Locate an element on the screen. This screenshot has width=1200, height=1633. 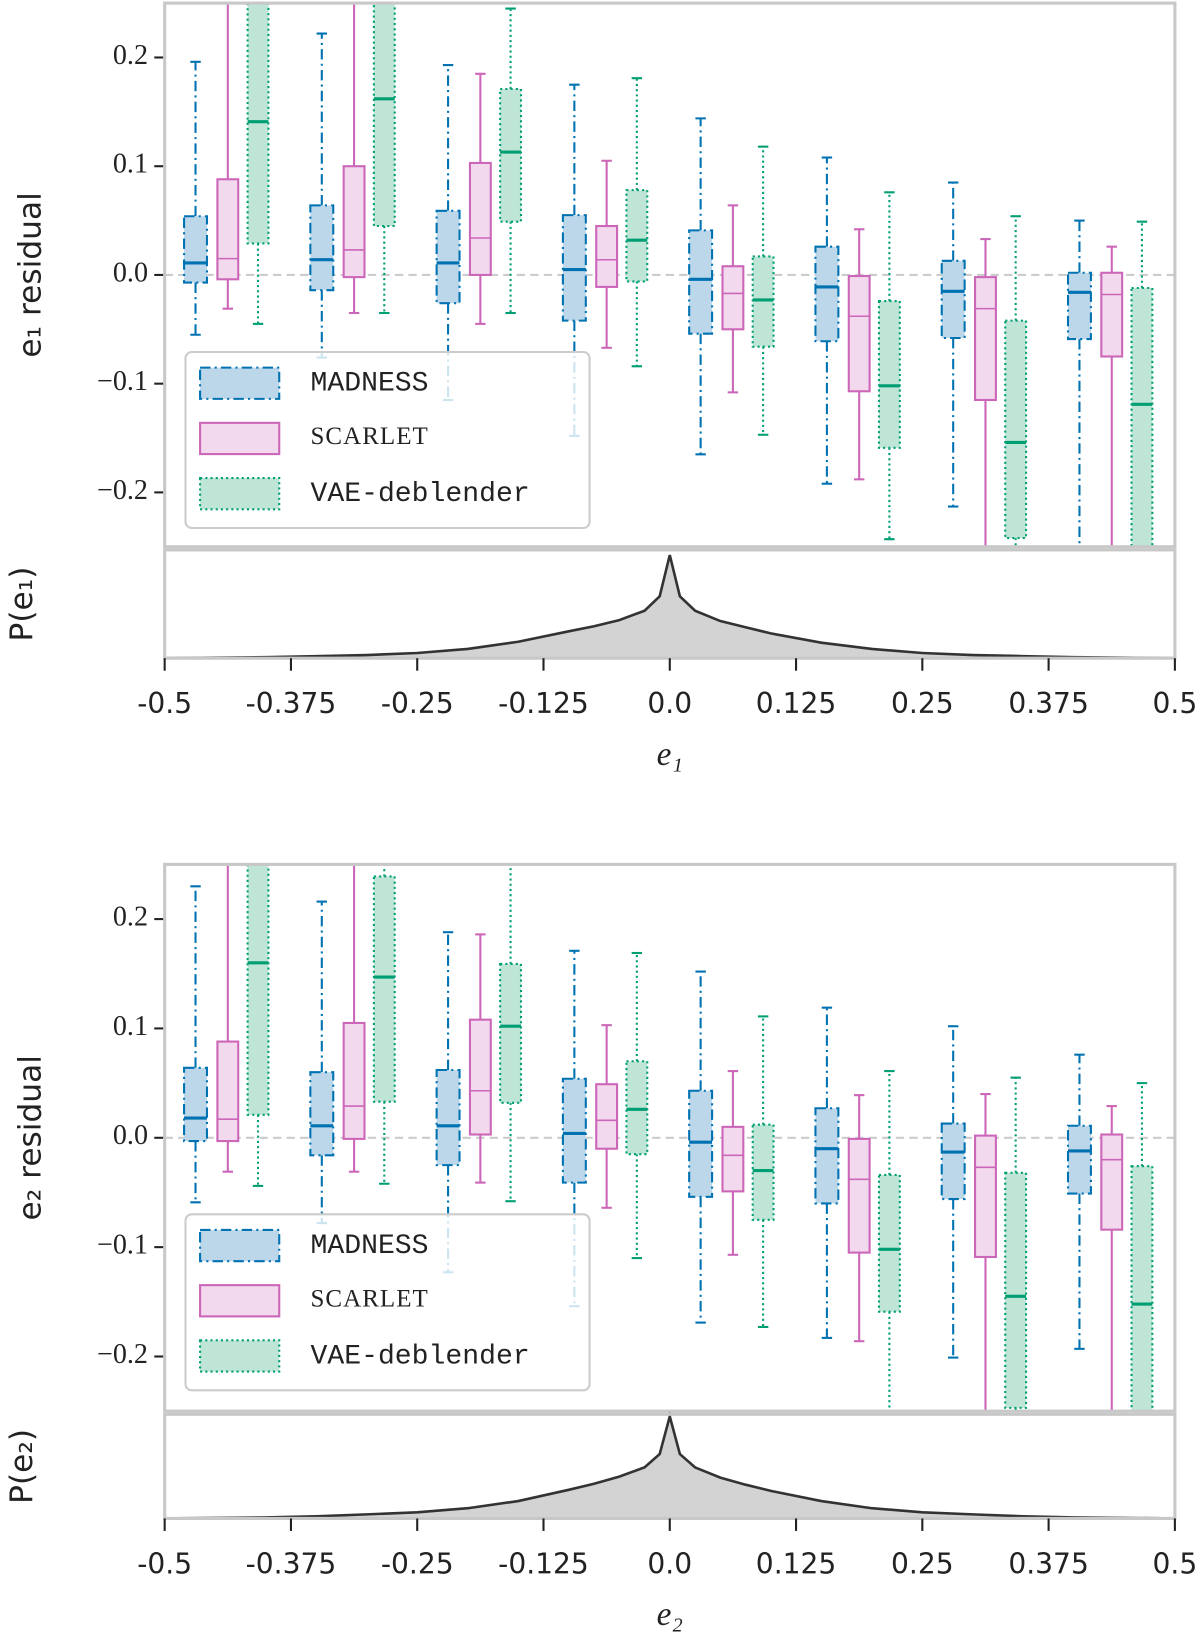
y-axis-label: e₂ residual is located at coordinates (30, 1137).